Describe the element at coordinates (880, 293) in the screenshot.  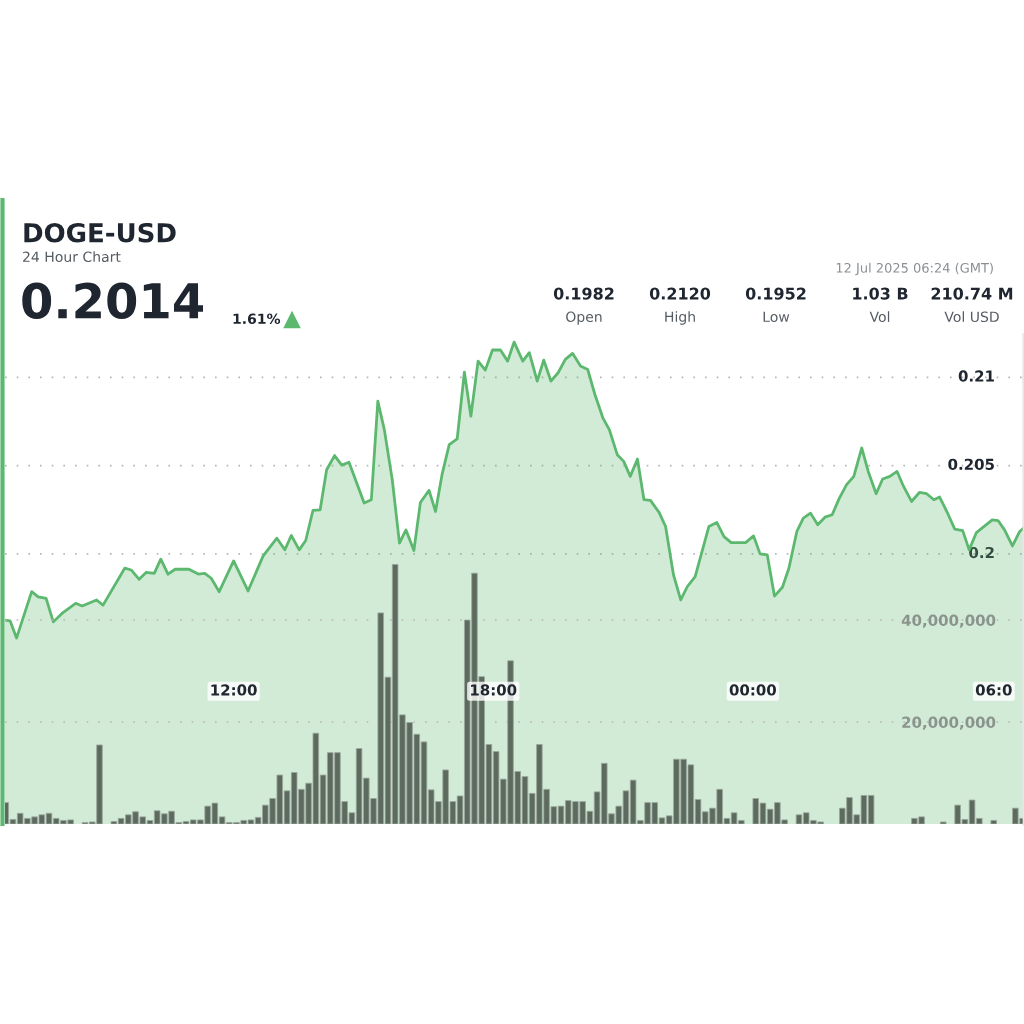
I see `text: 1.03 B` at that location.